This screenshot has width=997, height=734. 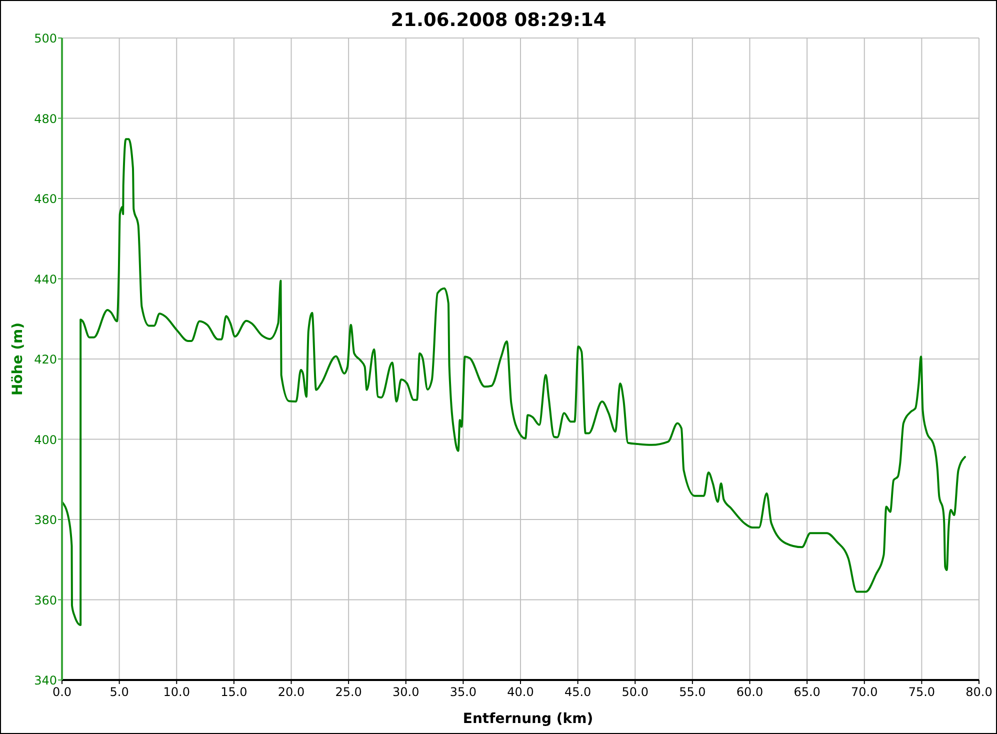 I want to click on x-axis-title: Entfernung (km), so click(x=528, y=719).